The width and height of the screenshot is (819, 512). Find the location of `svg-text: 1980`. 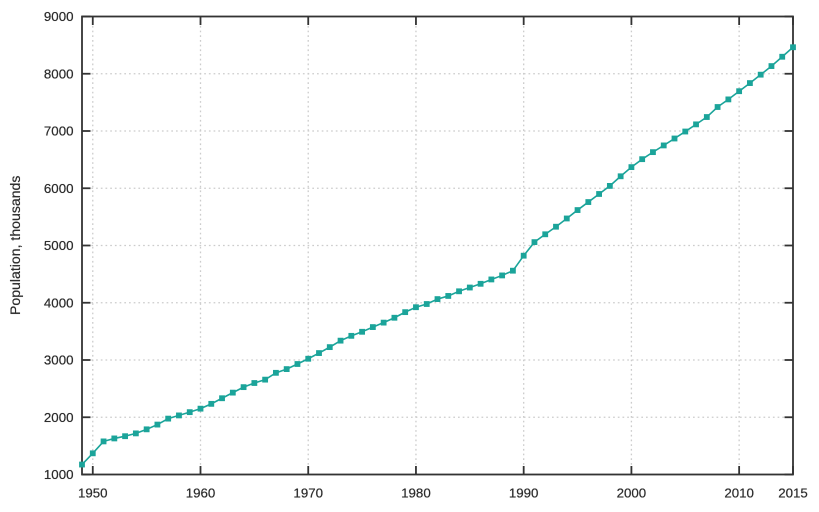

svg-text: 1980 is located at coordinates (416, 493).